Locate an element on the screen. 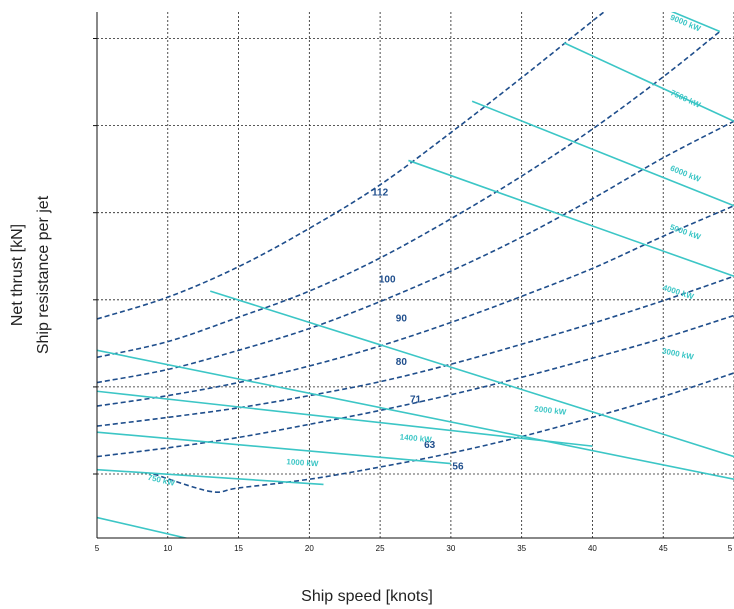 The width and height of the screenshot is (734, 609). power-curve-750-kW is located at coordinates (143, 527).